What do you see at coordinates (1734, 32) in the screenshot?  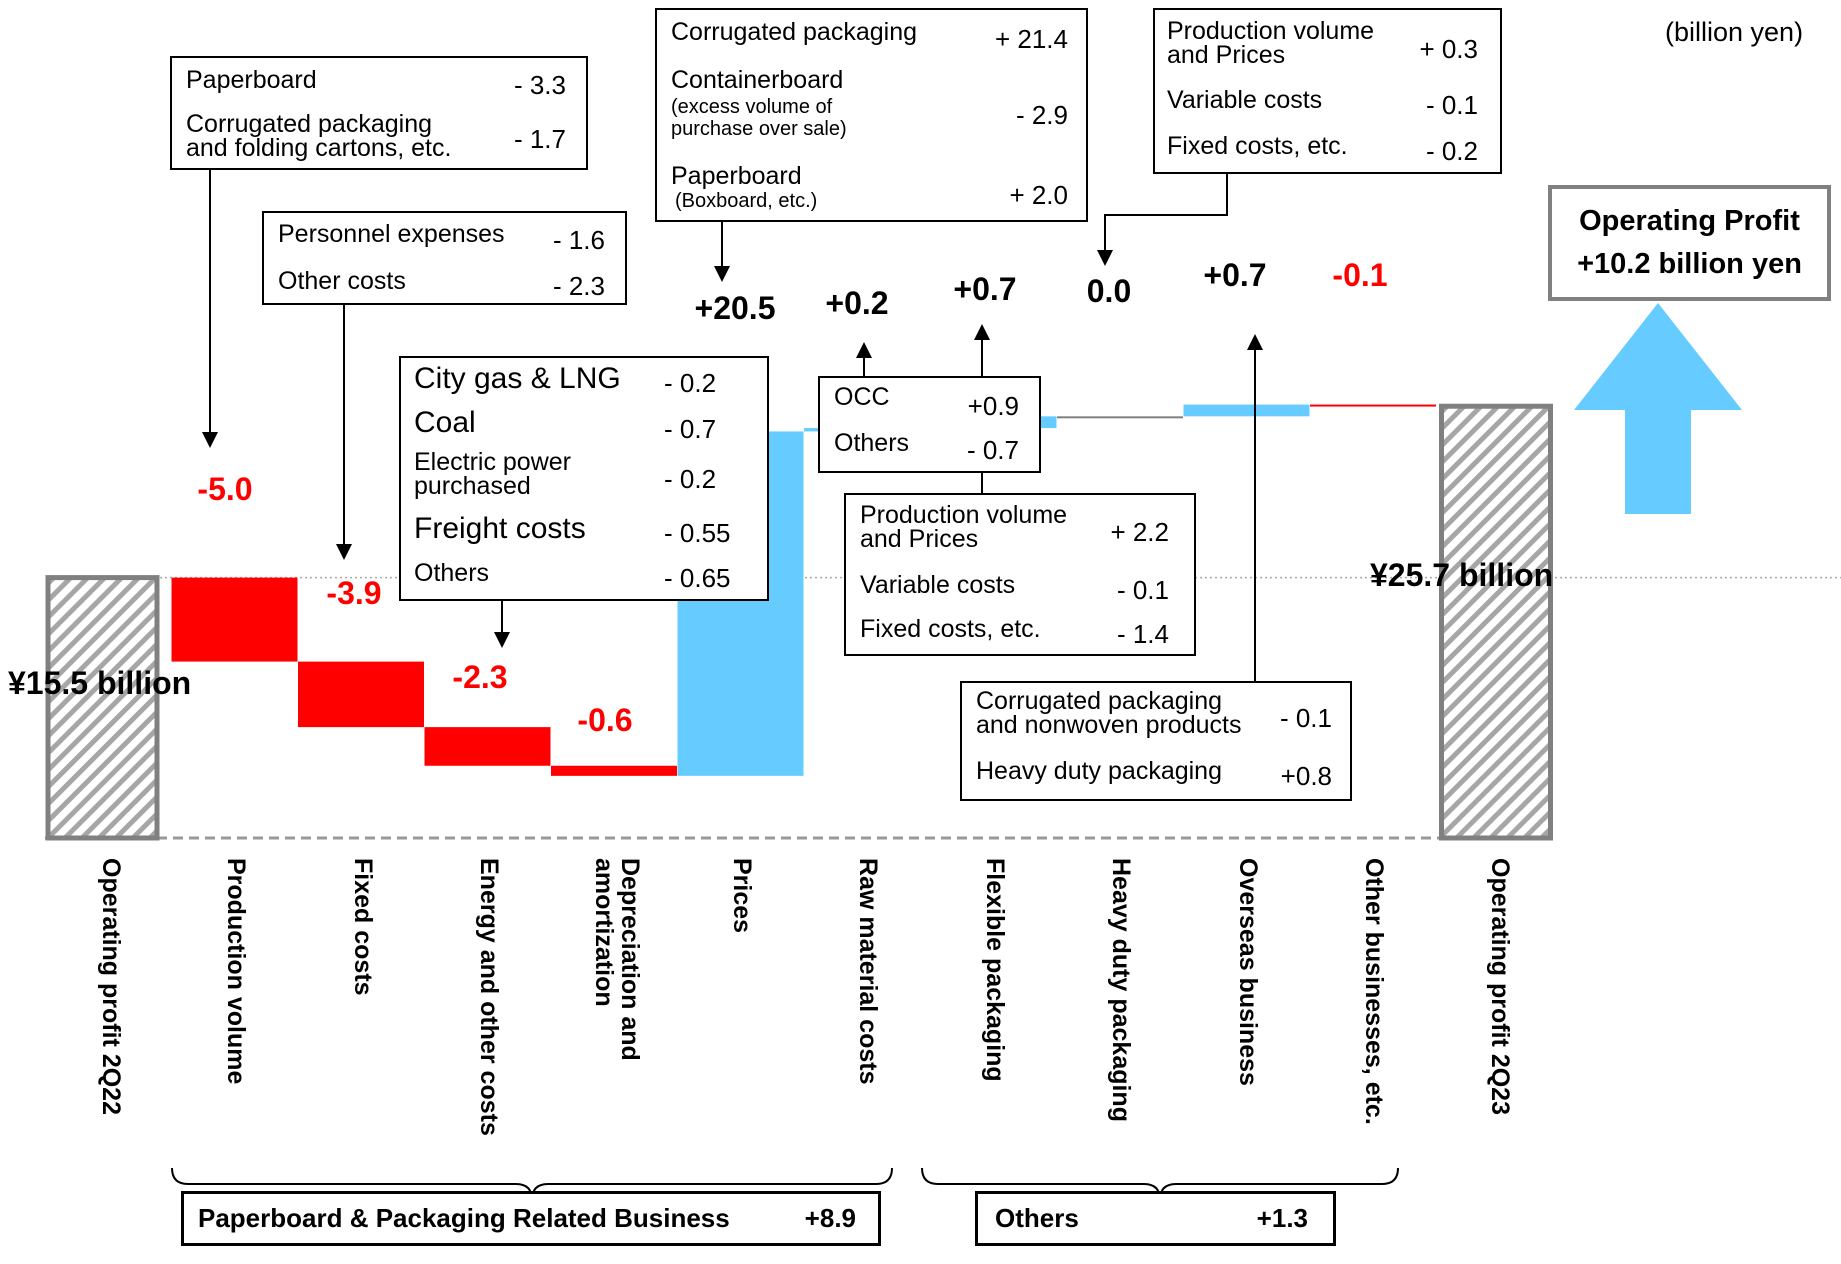 I see `unit-note: (billion yen)` at bounding box center [1734, 32].